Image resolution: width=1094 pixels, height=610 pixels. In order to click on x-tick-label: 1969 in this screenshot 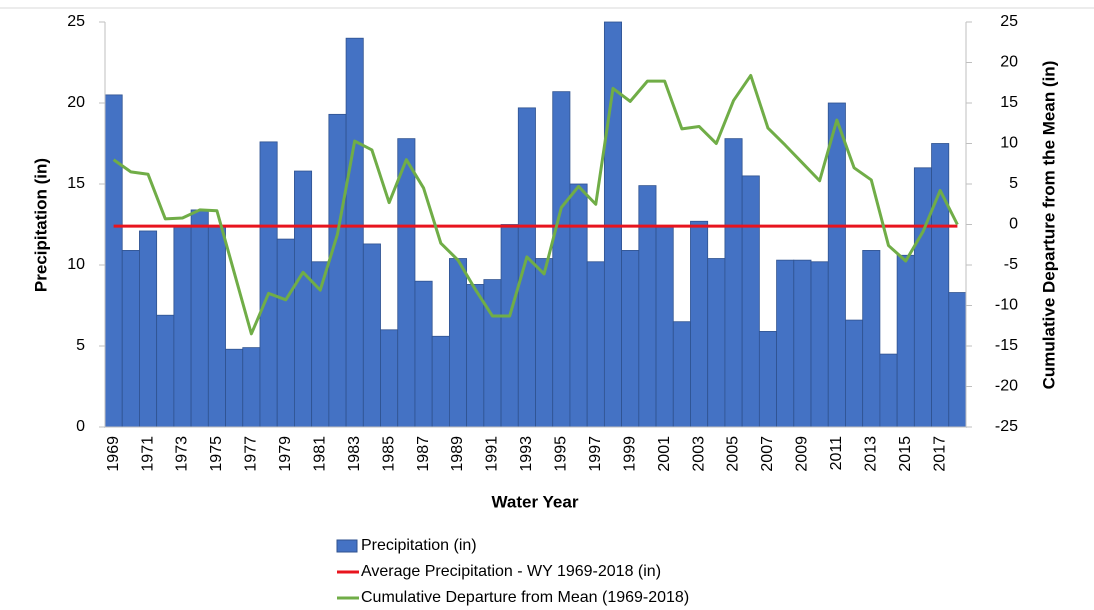, I will do `click(113, 454)`.